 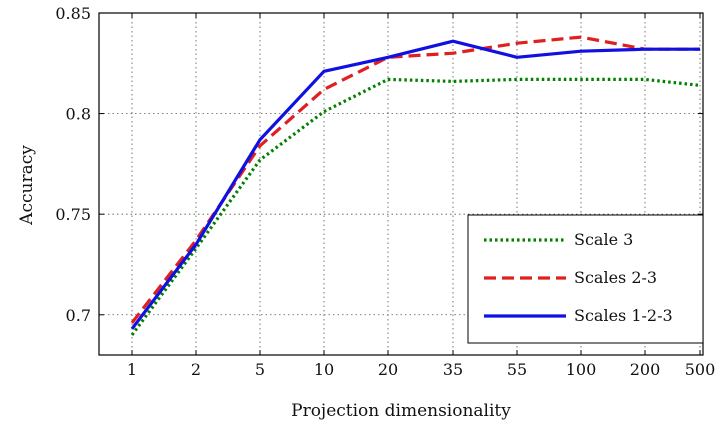 What do you see at coordinates (453, 369) in the screenshot?
I see `x-tick-label: 35` at bounding box center [453, 369].